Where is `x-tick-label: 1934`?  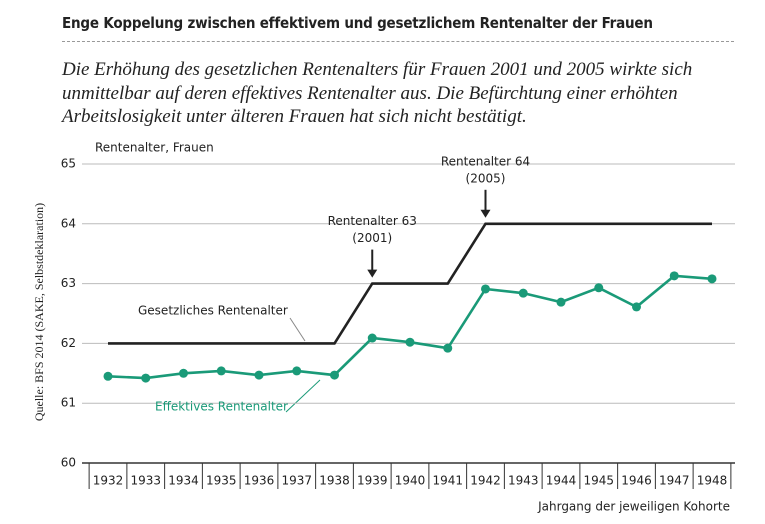
x-tick-label: 1934 is located at coordinates (183, 481).